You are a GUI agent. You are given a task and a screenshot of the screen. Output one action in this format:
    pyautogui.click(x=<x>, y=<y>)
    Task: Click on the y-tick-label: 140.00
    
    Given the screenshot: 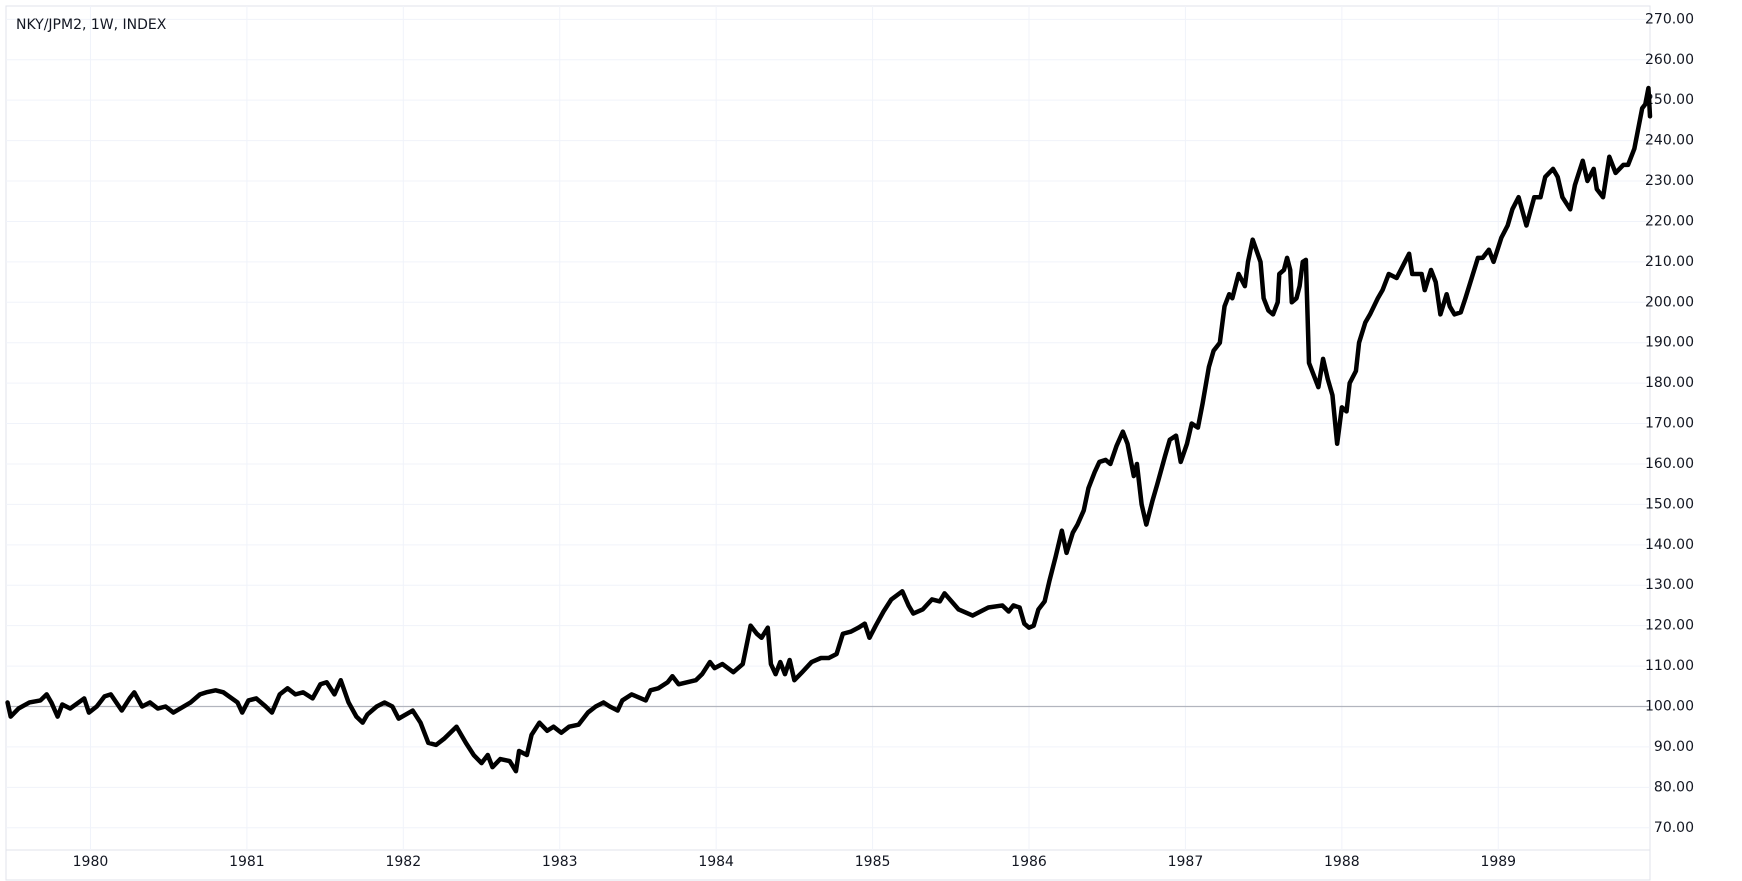 What is the action you would take?
    pyautogui.click(x=1669, y=545)
    